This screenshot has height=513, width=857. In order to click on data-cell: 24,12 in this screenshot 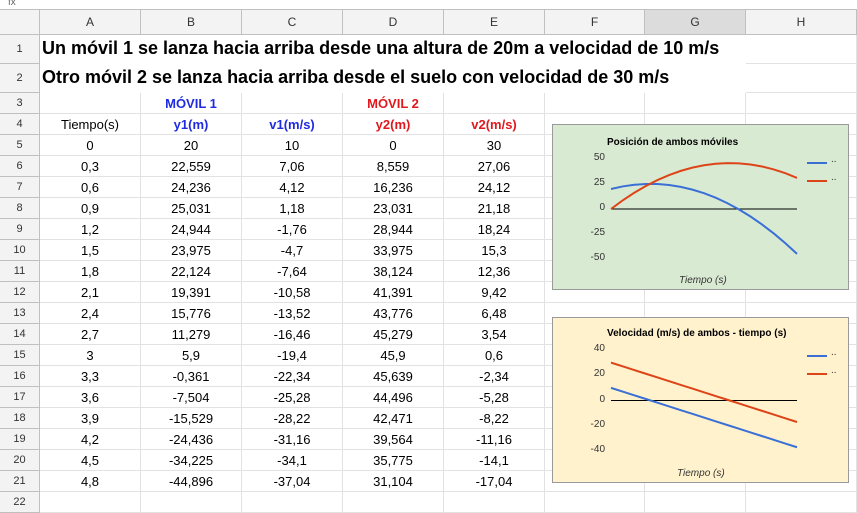, I will do `click(494, 187)`.